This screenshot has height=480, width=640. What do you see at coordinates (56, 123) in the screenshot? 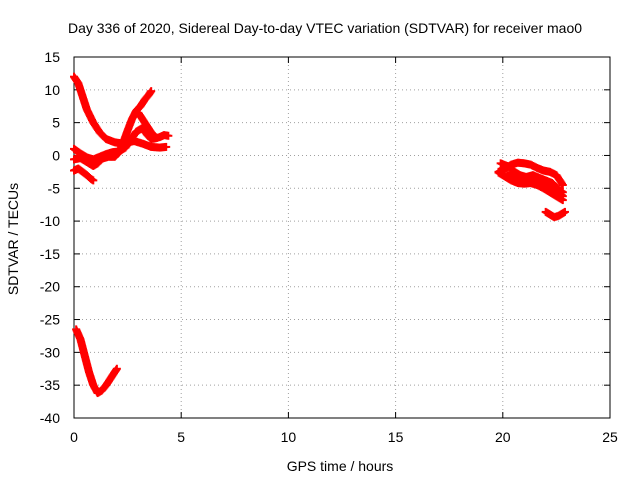
I see `y-tick-label: 5` at bounding box center [56, 123].